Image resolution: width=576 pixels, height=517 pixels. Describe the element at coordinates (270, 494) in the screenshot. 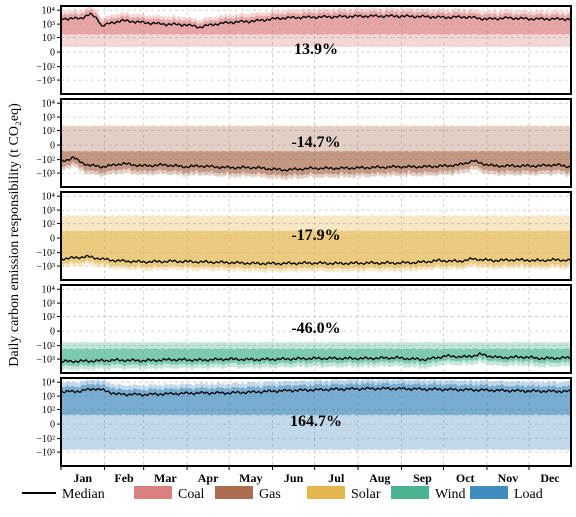

I see `legend-label: Gas` at that location.